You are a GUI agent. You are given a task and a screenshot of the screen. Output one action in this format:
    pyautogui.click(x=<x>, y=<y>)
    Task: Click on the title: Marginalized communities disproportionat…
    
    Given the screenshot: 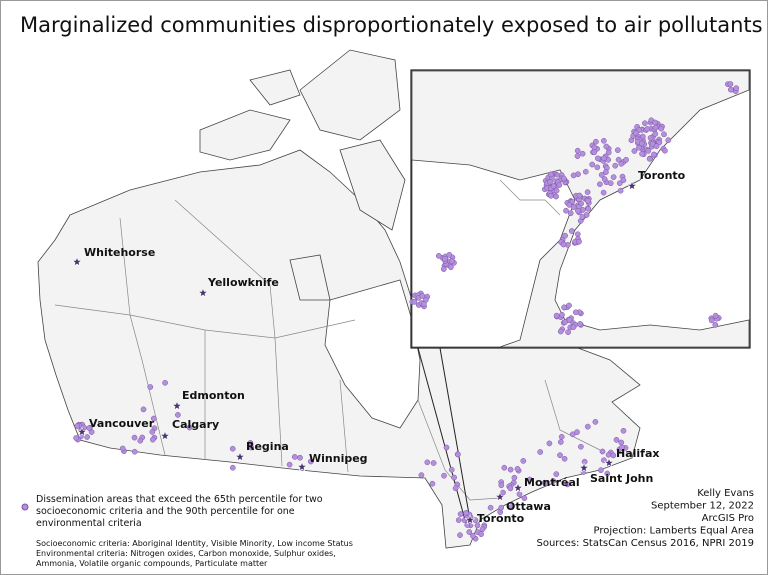 What is the action you would take?
    pyautogui.click(x=391, y=25)
    